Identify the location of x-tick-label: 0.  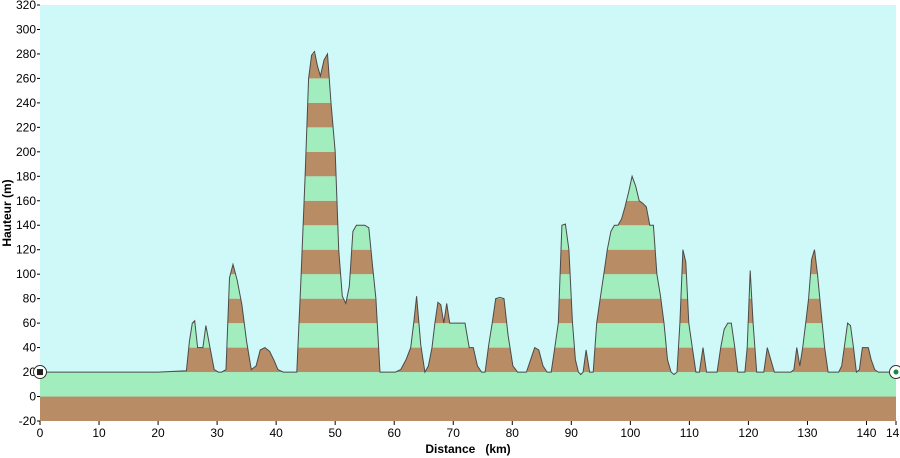
(40, 433).